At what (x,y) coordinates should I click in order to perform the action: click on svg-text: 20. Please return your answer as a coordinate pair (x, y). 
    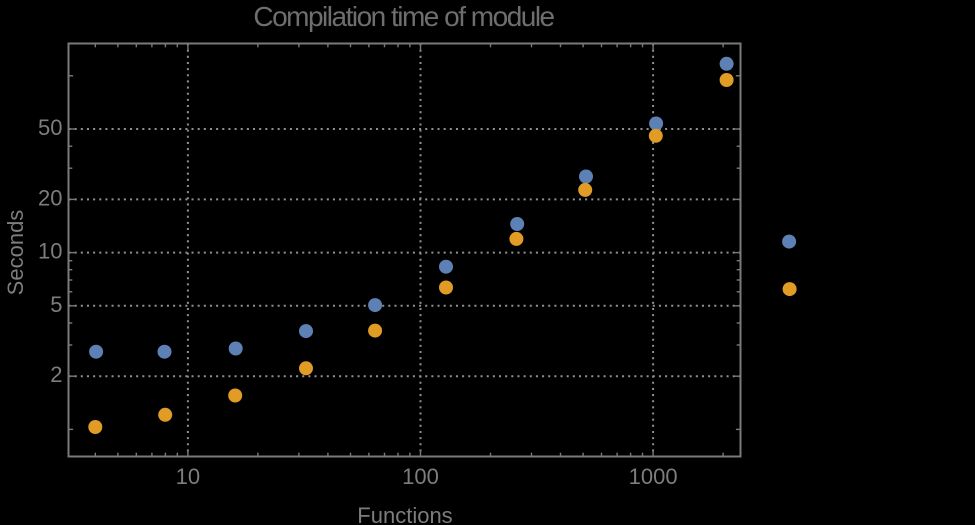
    Looking at the image, I should click on (50, 197).